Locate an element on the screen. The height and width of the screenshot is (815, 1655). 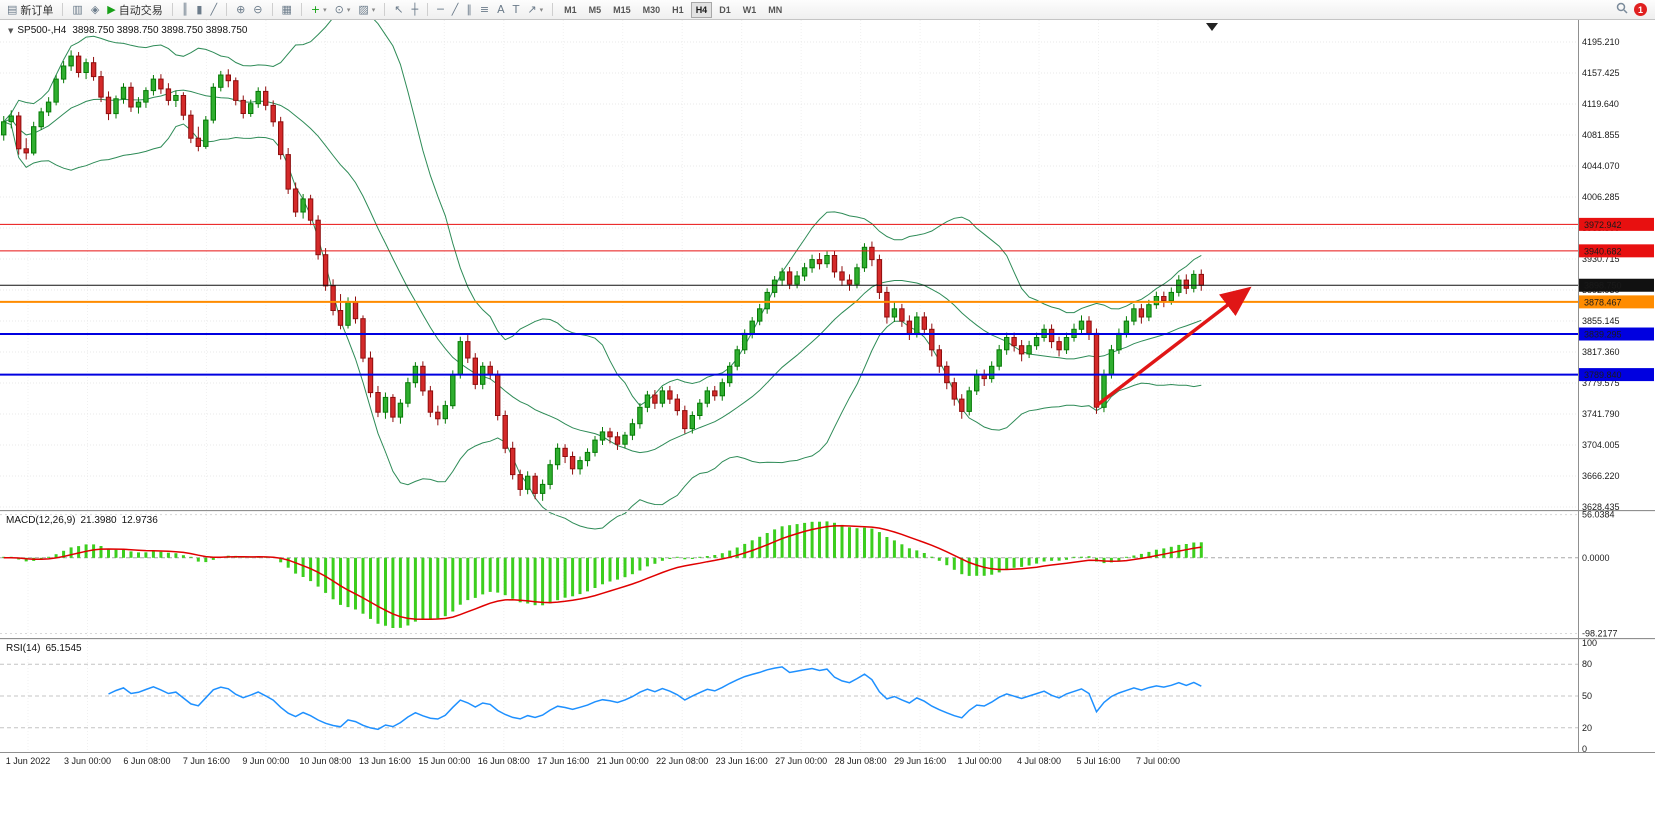
horizontal-line-icon: ─ is located at coordinates (440, 9).